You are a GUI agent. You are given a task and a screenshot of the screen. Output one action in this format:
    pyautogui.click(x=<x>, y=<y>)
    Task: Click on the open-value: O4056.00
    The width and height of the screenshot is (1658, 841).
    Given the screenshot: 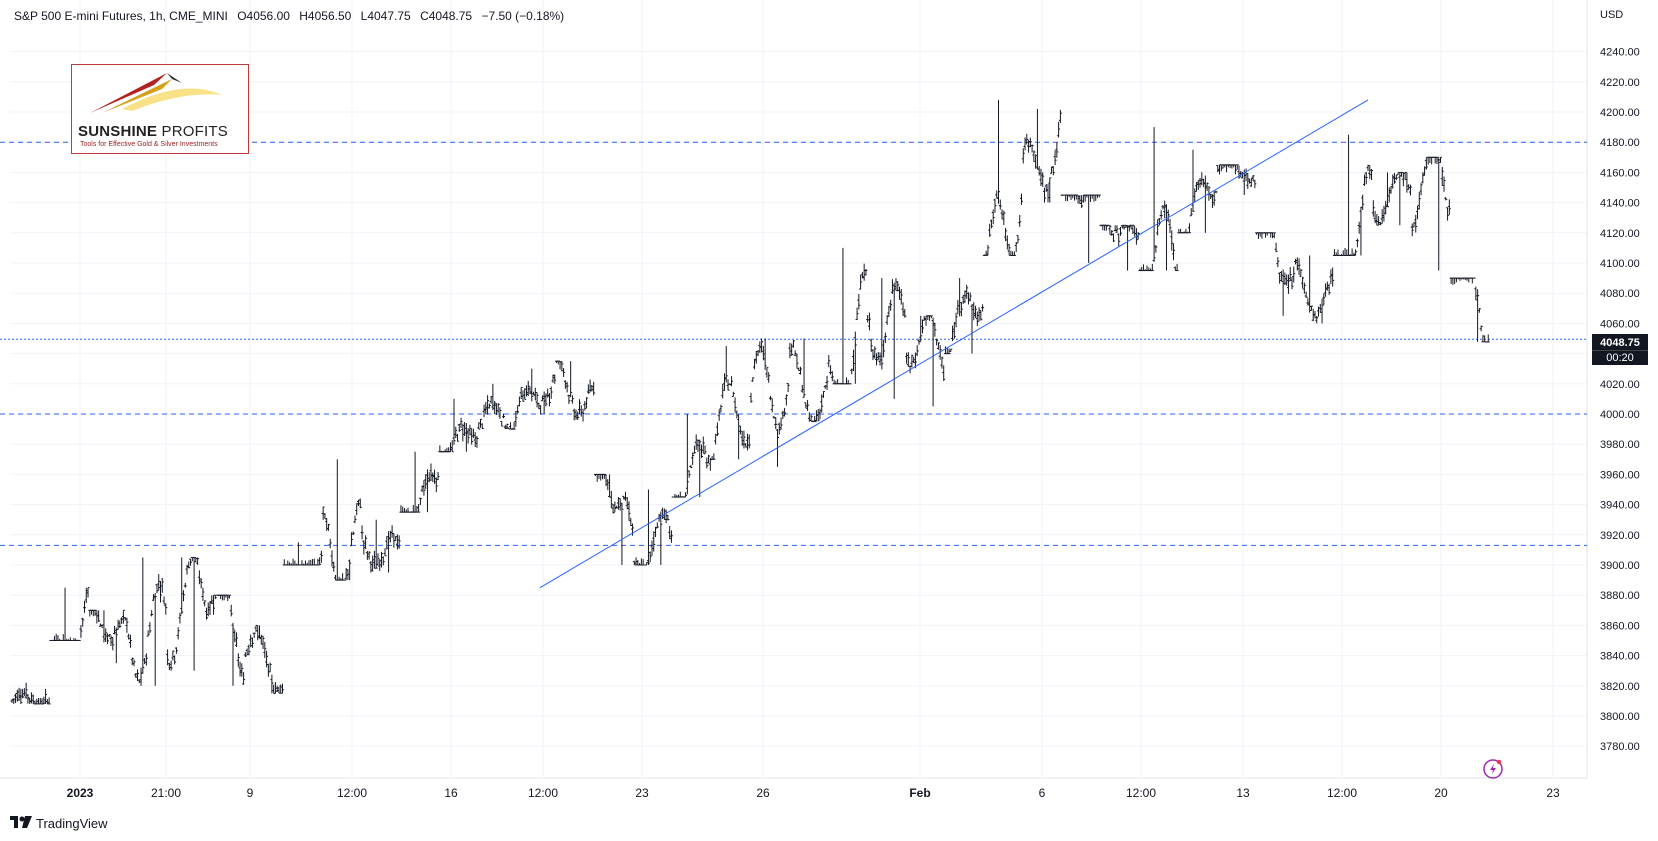 What is the action you would take?
    pyautogui.click(x=263, y=16)
    